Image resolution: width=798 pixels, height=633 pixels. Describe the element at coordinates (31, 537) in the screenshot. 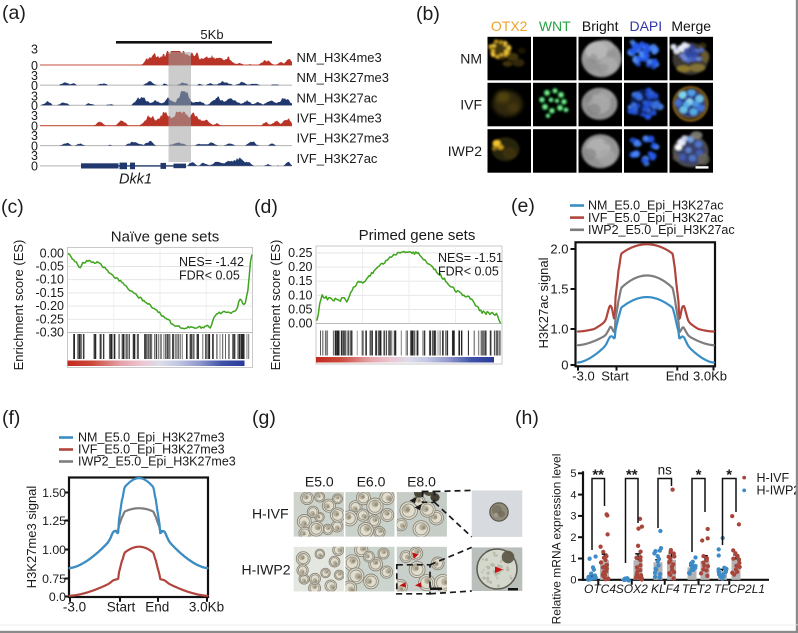

I see `svg-text: H3K27me3 signal` at that location.